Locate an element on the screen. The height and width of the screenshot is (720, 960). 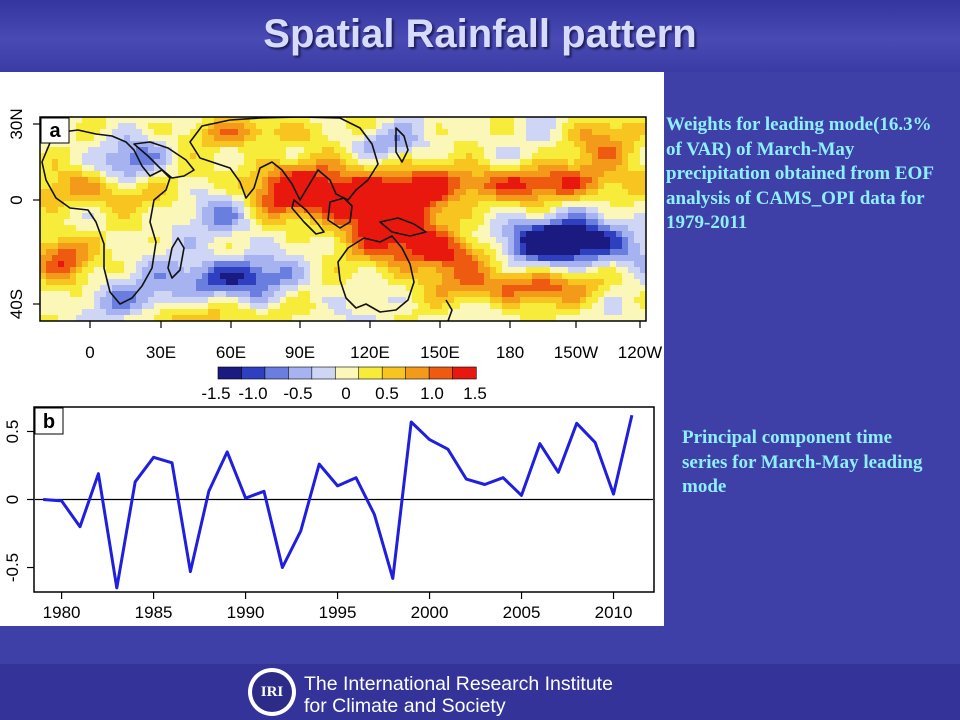
iri-logo: IRI is located at coordinates (272, 692).